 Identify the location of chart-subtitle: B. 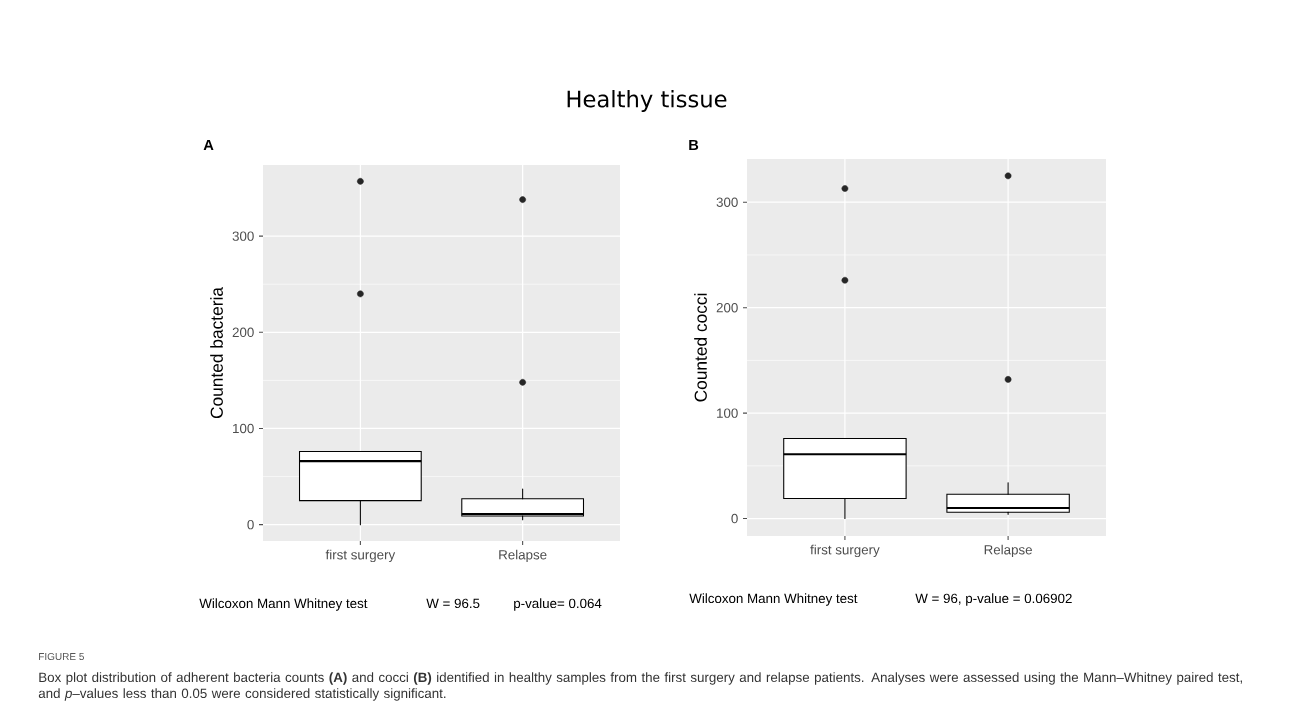
(694, 144).